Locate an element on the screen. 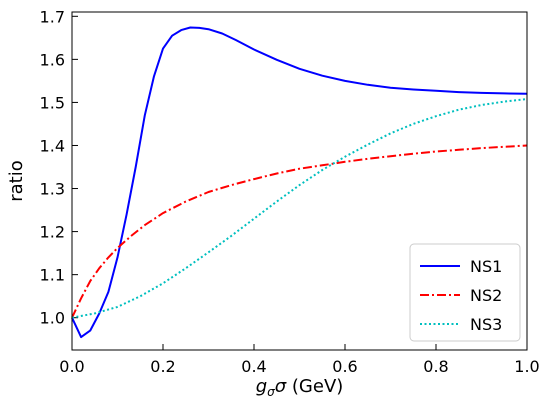 The image size is (556, 417). x-axis-label-unit: (GeV) is located at coordinates (314, 386).